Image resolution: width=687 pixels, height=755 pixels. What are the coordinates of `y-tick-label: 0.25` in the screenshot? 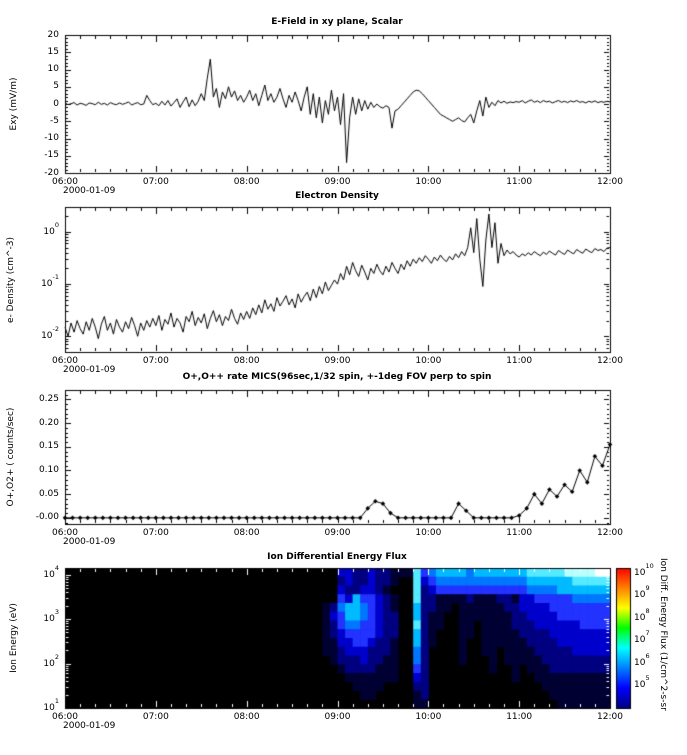 It's located at (48, 398).